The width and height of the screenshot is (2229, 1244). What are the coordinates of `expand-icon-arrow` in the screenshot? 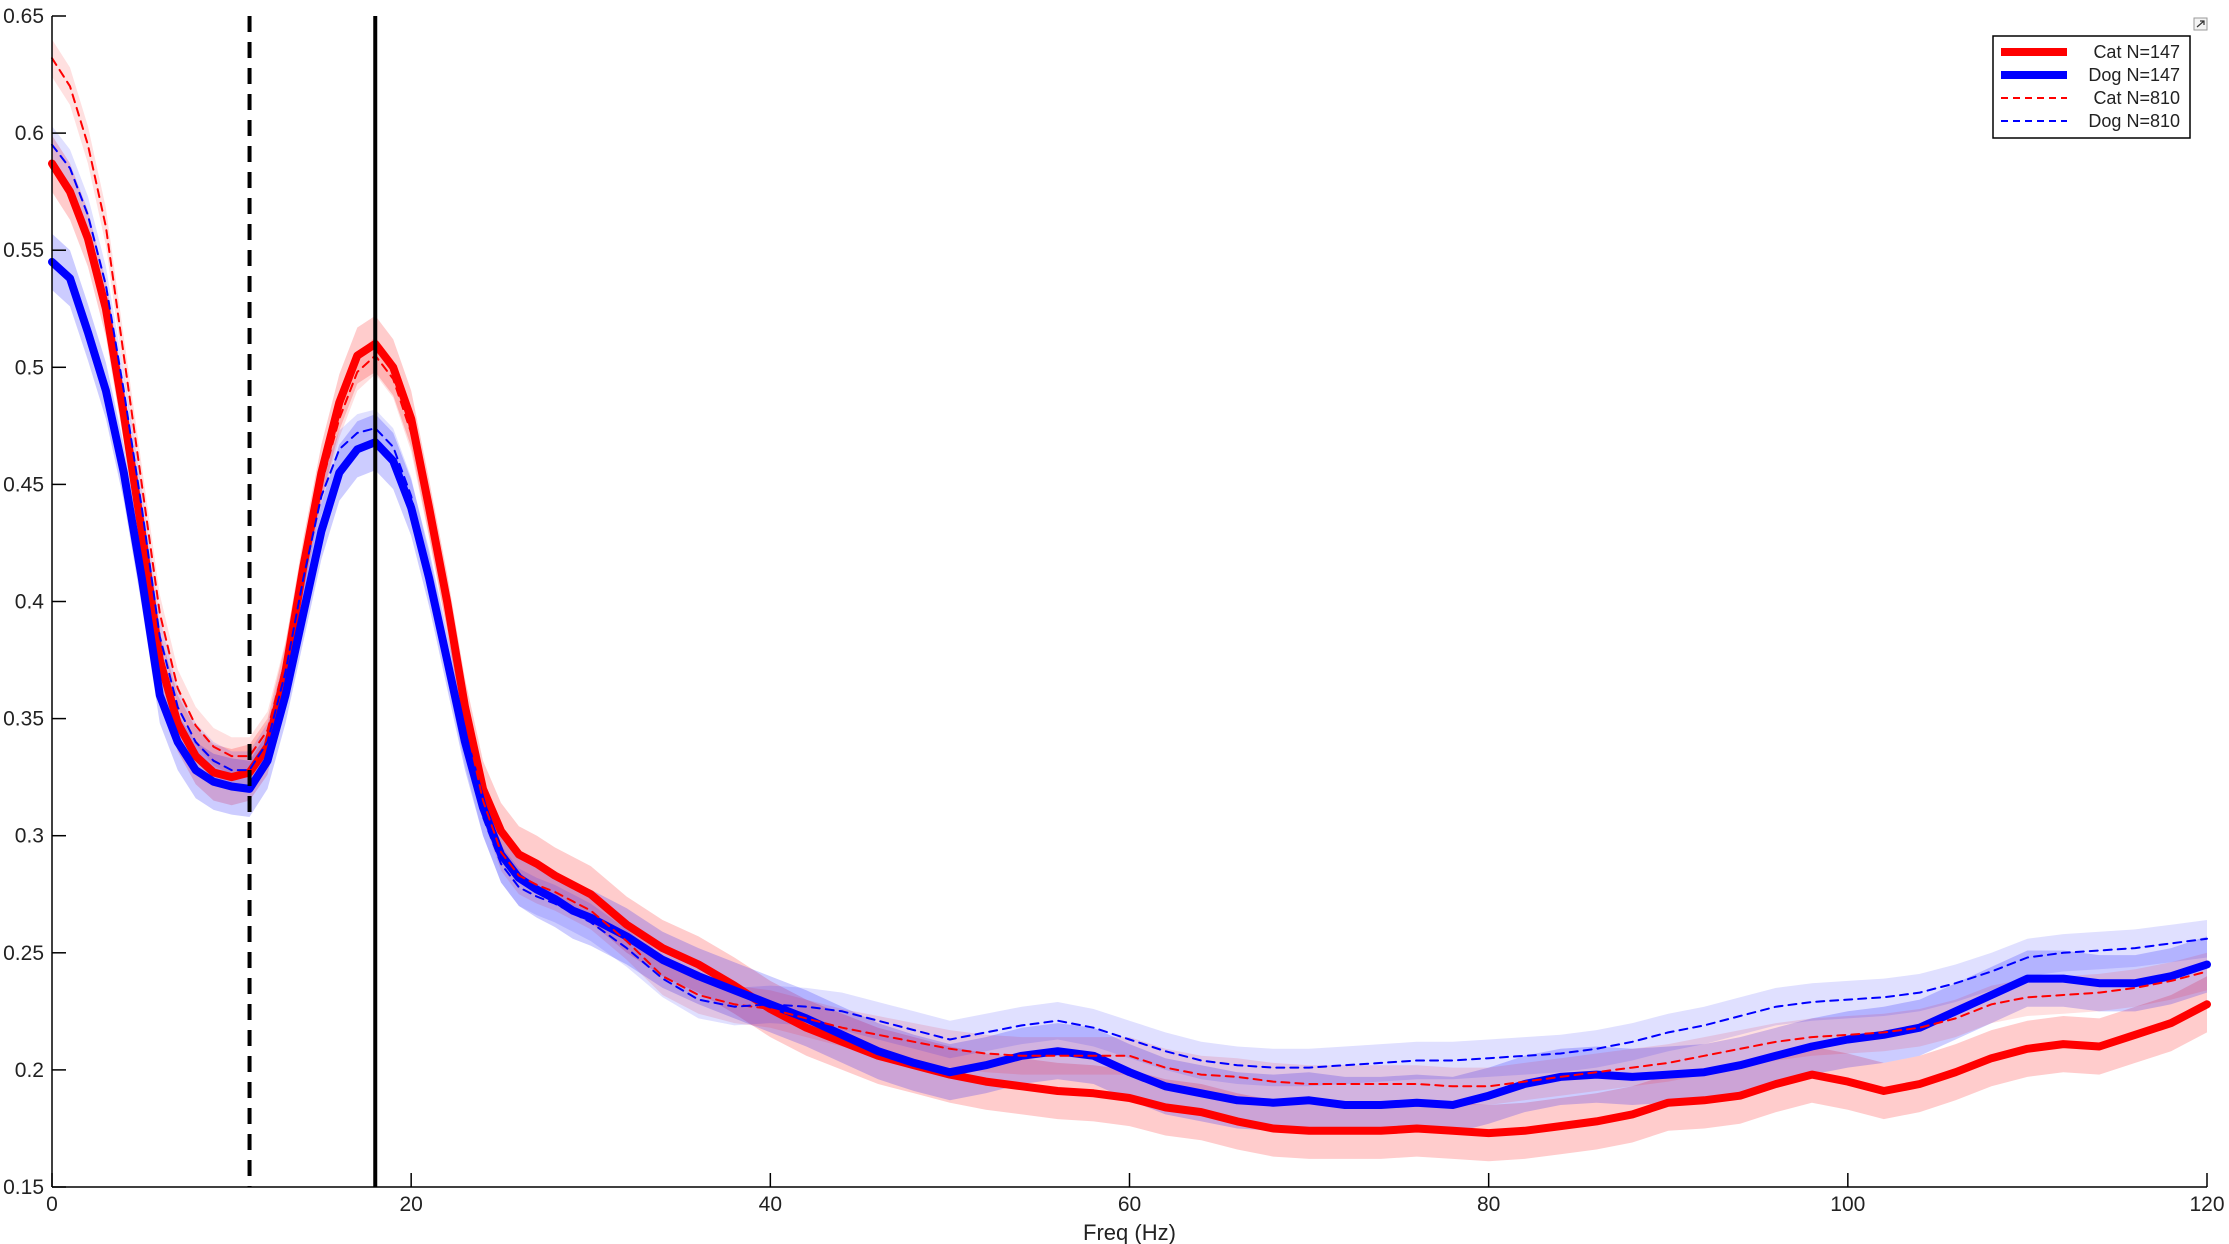 It's located at (2200, 24).